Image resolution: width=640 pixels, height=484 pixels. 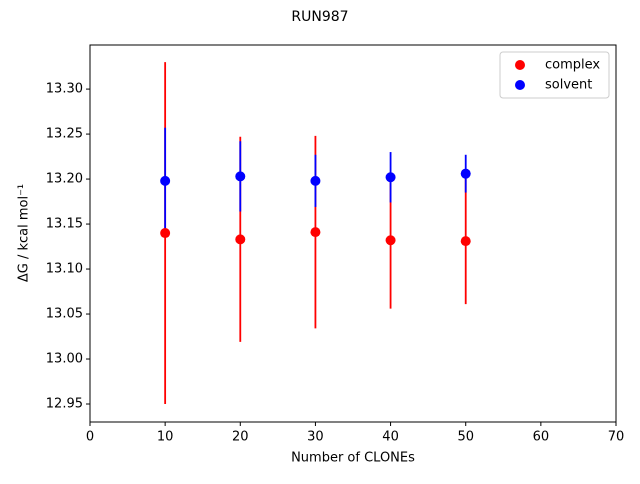 I want to click on x-tick-label: 10, so click(x=165, y=437).